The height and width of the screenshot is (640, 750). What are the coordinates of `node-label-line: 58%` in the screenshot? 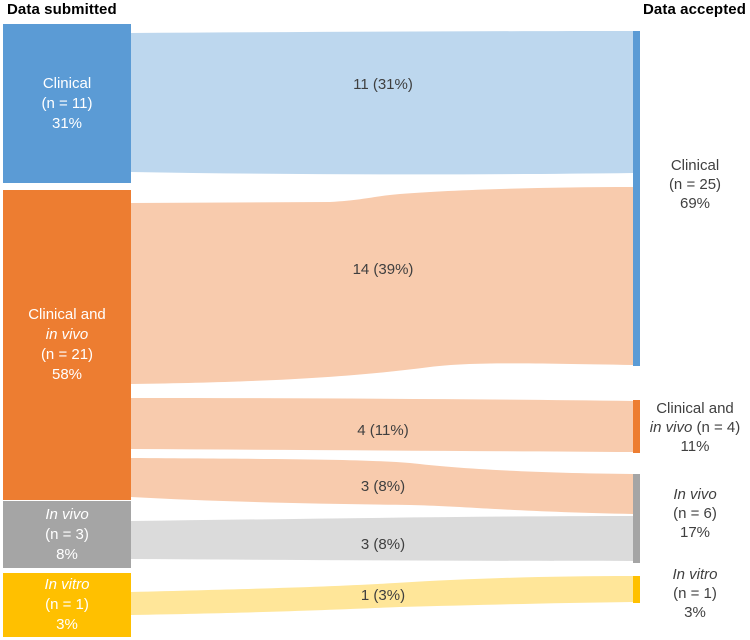 It's located at (67, 374).